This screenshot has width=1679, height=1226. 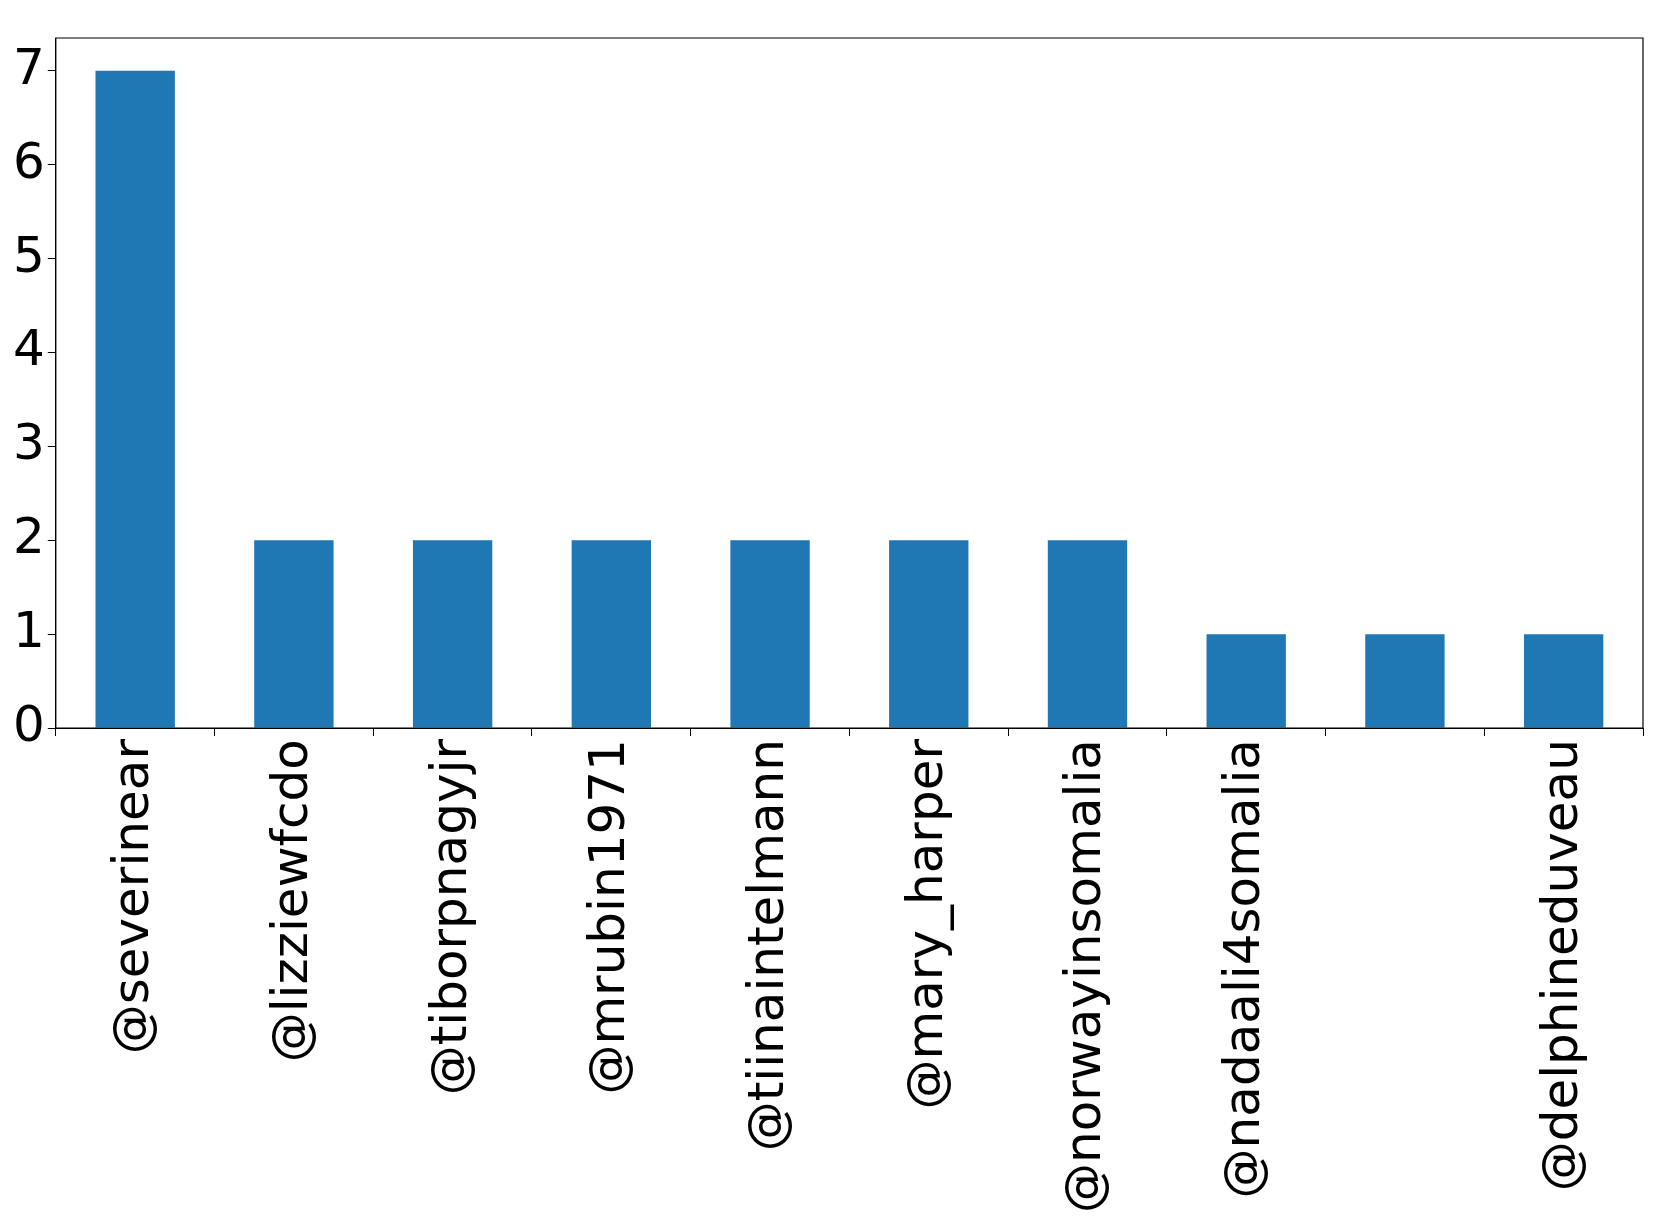 What do you see at coordinates (29, 724) in the screenshot?
I see `y-tick-label: 0` at bounding box center [29, 724].